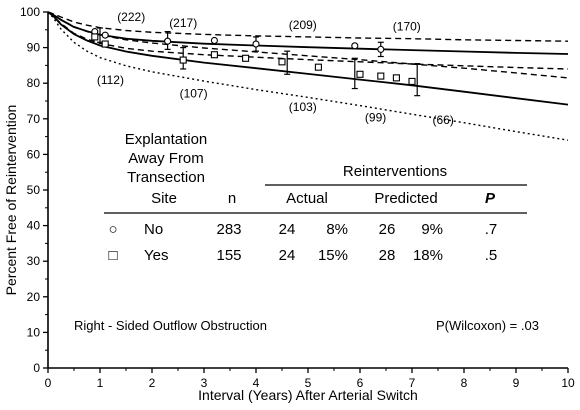 The height and width of the screenshot is (410, 580). What do you see at coordinates (228, 255) in the screenshot?
I see `table-row-yes-n: 155` at bounding box center [228, 255].